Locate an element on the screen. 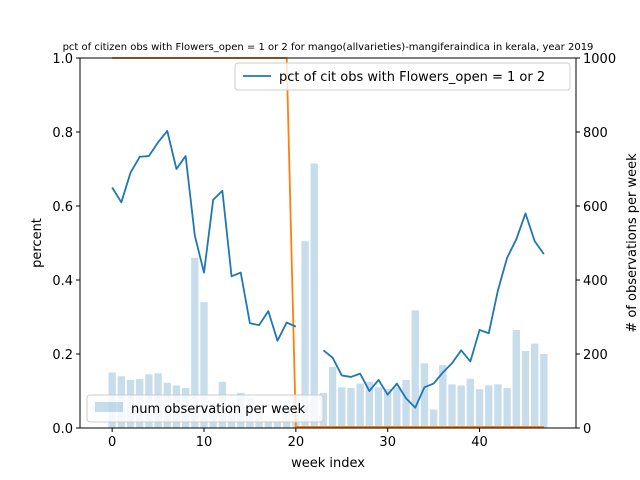 Image resolution: width=640 pixels, height=480 pixels. x-tick-label: 40 is located at coordinates (479, 442).